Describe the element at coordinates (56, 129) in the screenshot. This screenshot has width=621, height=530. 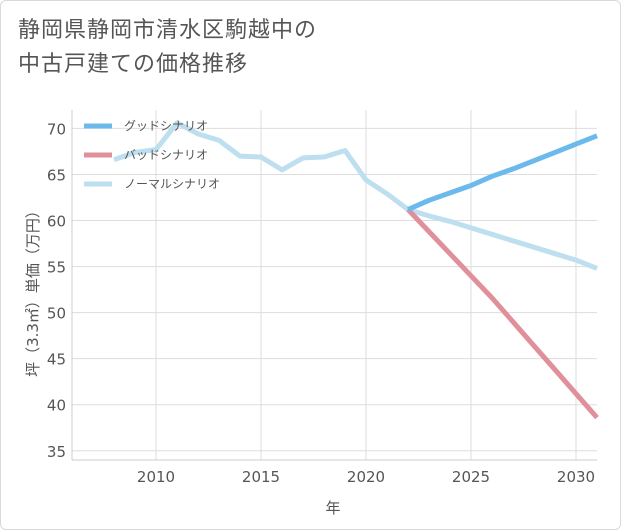
I see `y-tick-label: 70` at that location.